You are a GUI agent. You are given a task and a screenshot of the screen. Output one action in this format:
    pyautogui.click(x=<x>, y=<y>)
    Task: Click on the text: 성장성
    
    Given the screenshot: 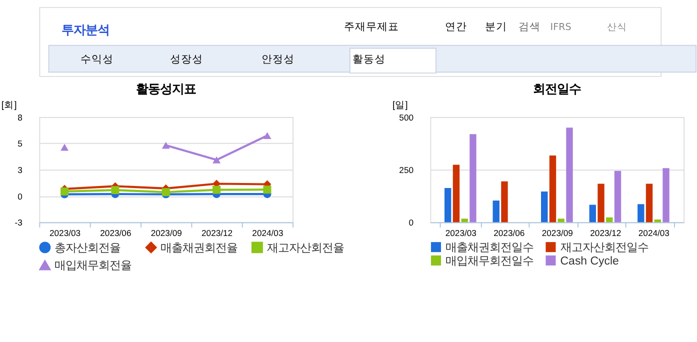 What is the action you would take?
    pyautogui.click(x=186, y=60)
    